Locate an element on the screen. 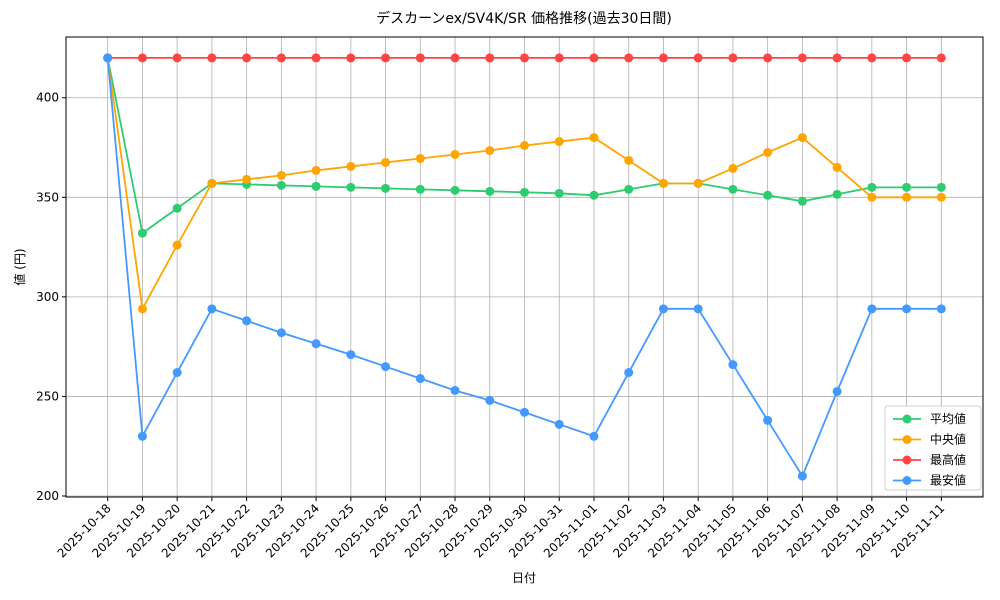 The height and width of the screenshot is (600, 1000). y-tick-label: 300 is located at coordinates (47, 297).